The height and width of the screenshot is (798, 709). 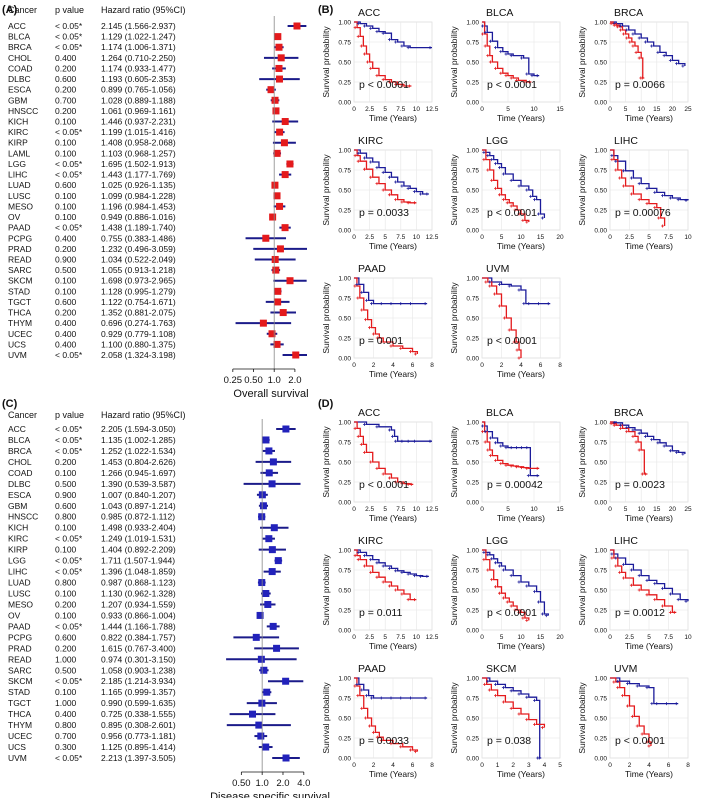 What do you see at coordinates (17, 429) in the screenshot?
I see `forest-cancer-label: ACC` at bounding box center [17, 429].